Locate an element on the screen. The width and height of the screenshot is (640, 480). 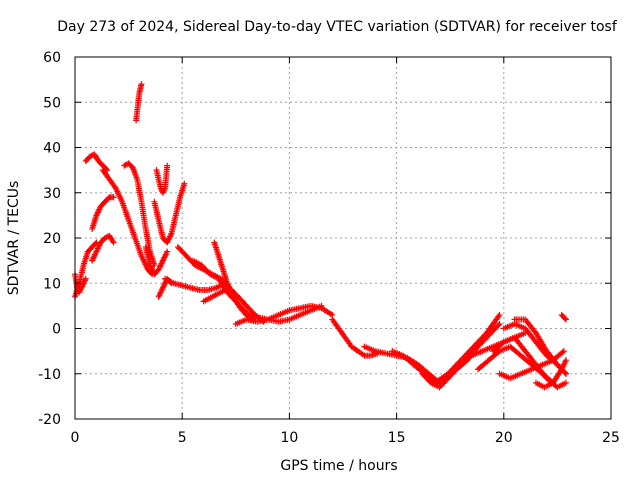
x-tick-label: 25 is located at coordinates (611, 438).